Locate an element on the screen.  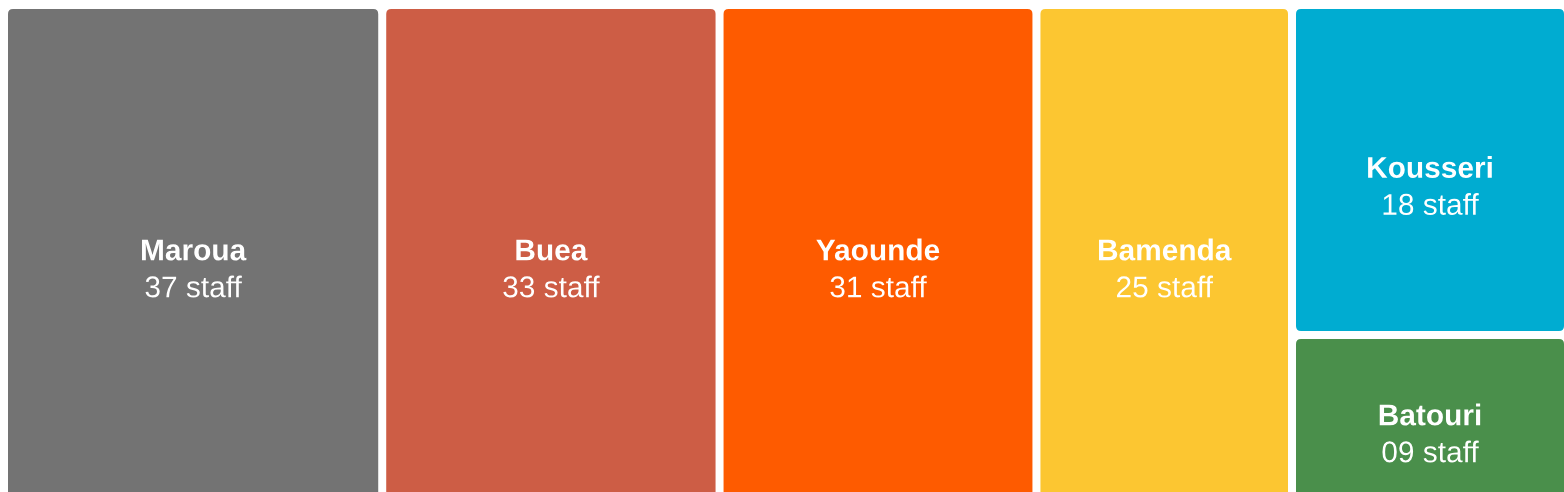
category-label: Batouri is located at coordinates (1430, 414).